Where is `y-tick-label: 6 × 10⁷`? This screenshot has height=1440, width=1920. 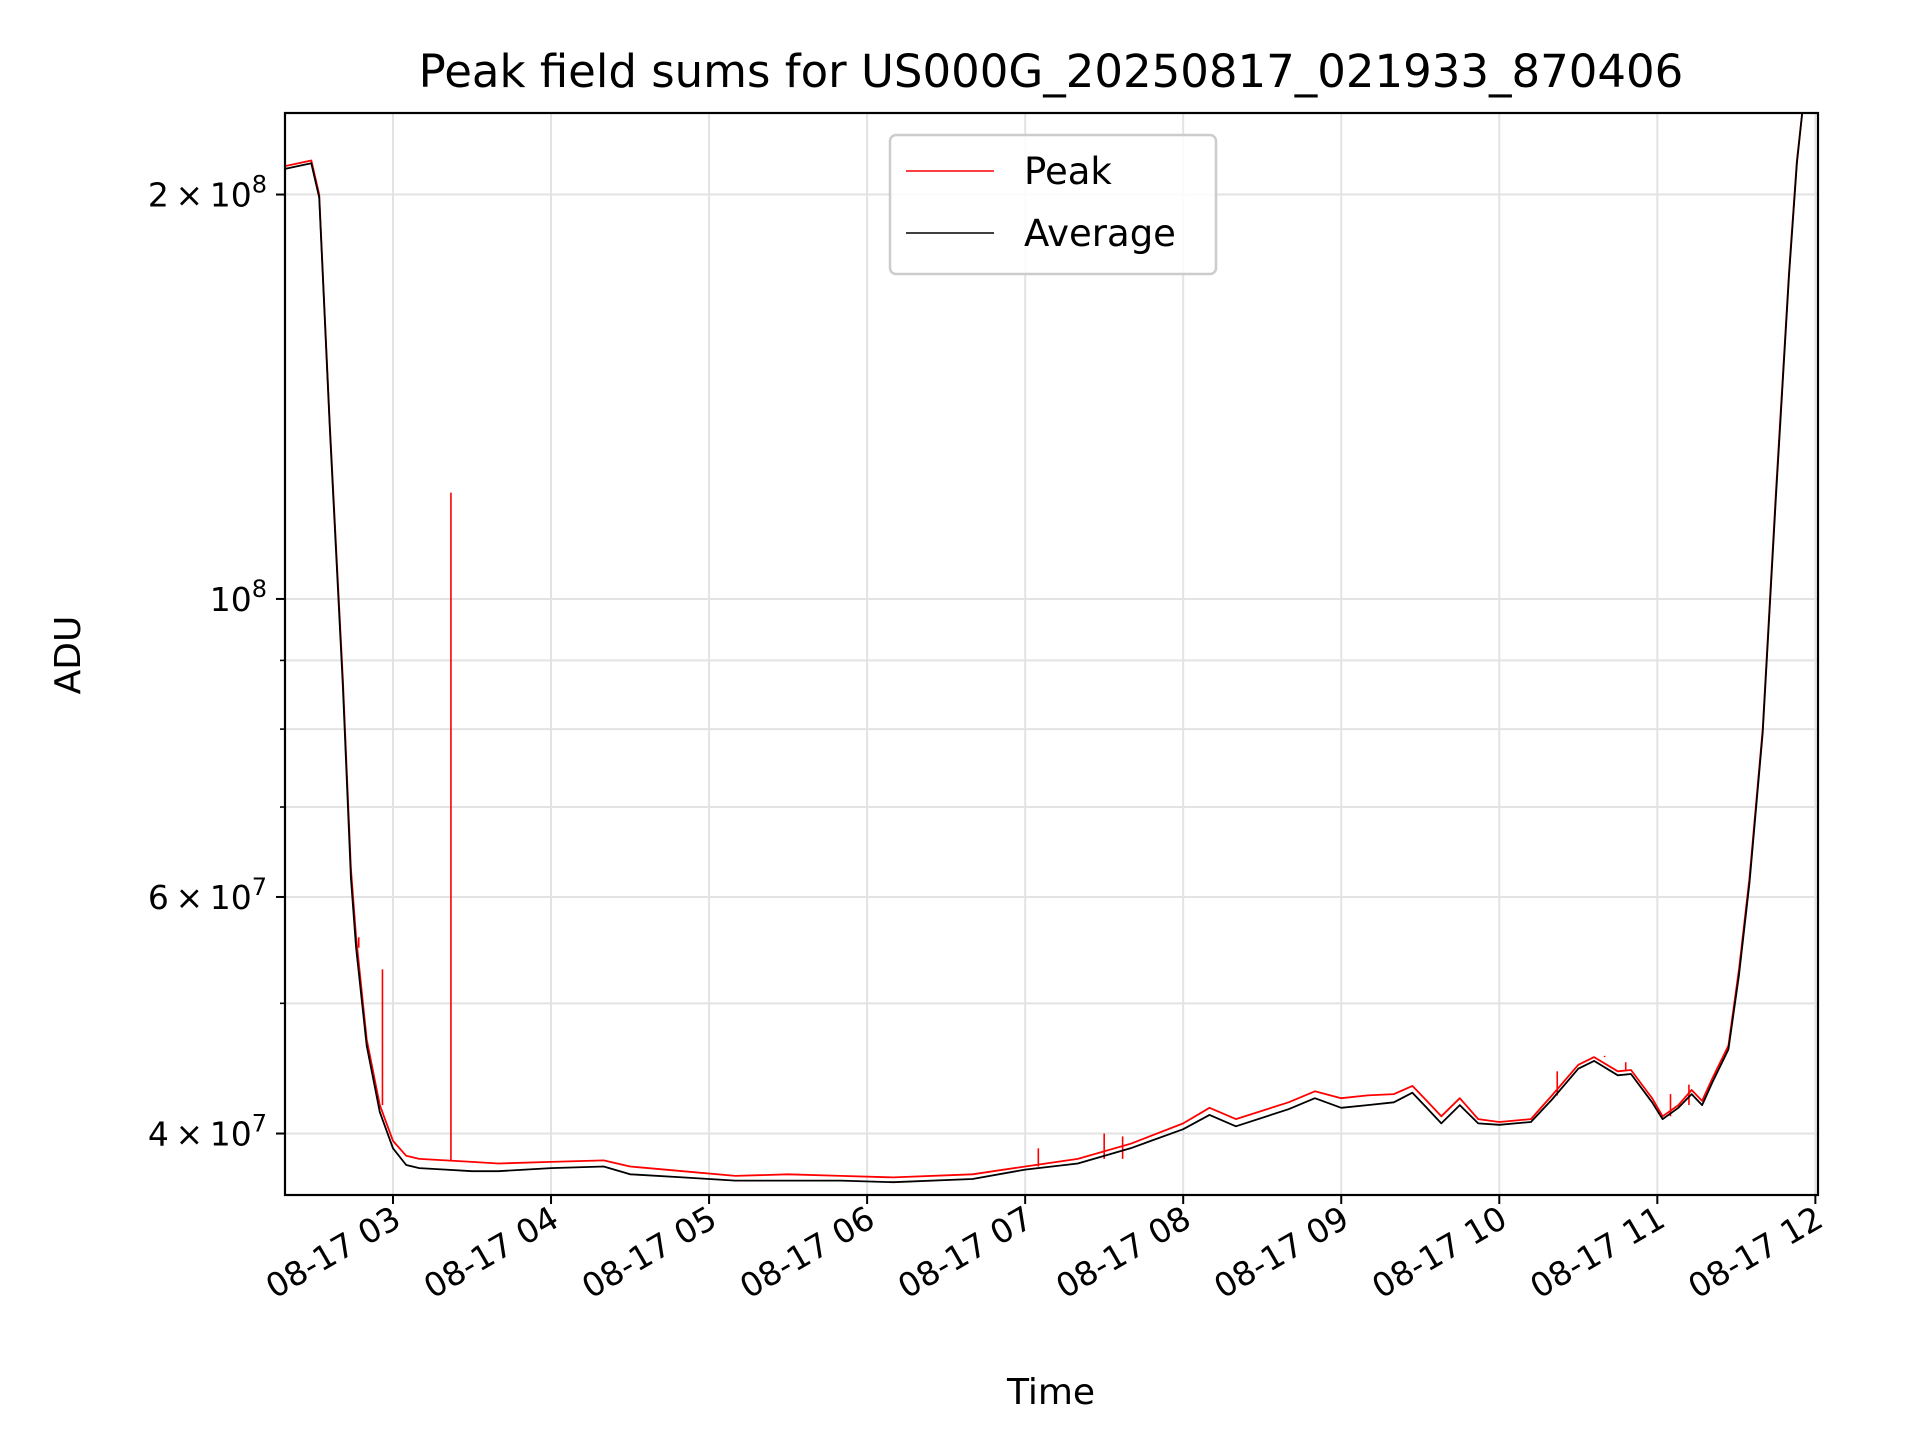
y-tick-label: 6 × 10⁷ is located at coordinates (207, 895).